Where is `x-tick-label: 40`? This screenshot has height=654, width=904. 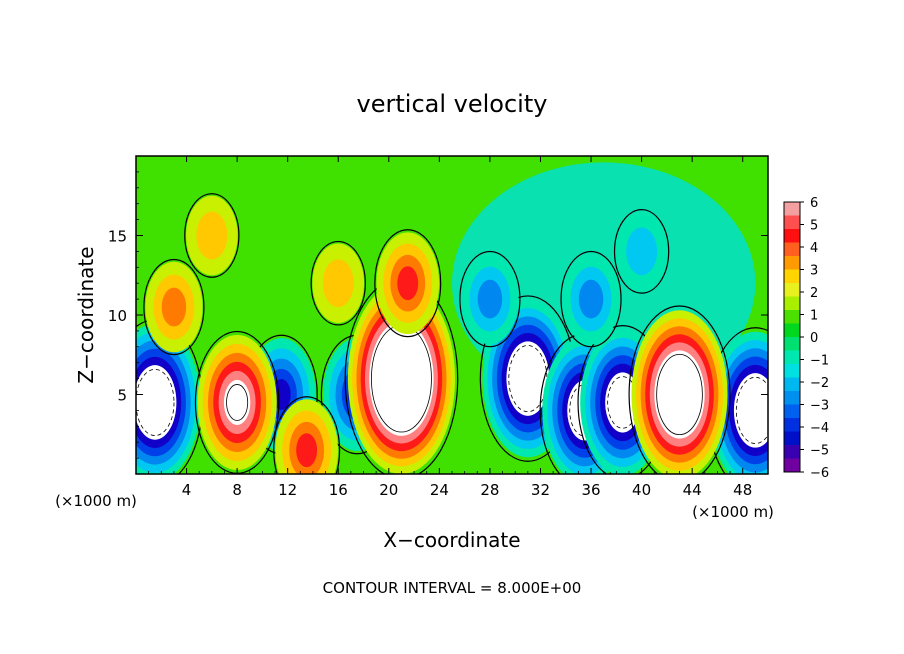
x-tick-label: 40 is located at coordinates (641, 490).